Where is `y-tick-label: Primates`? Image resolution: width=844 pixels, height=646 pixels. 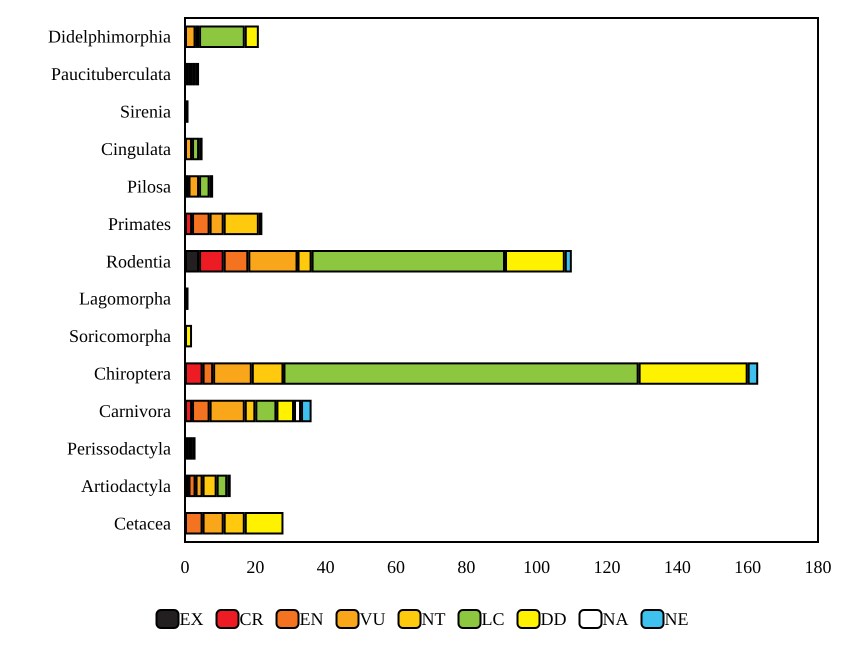 y-tick-label: Primates is located at coordinates (139, 224).